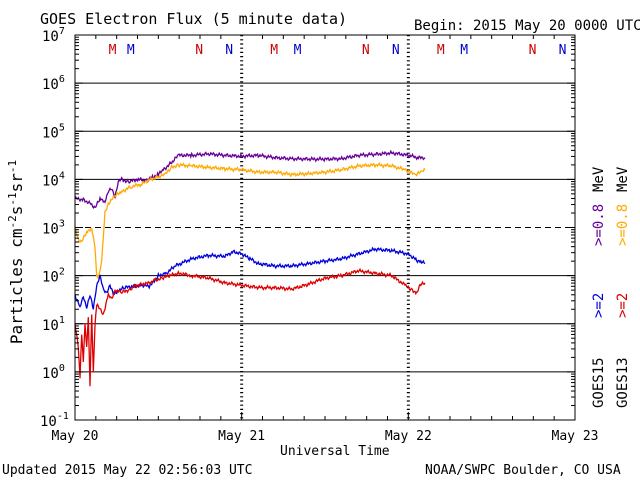 The width and height of the screenshot is (640, 480). Describe the element at coordinates (563, 50) in the screenshot. I see `marker-n-11: N` at that location.